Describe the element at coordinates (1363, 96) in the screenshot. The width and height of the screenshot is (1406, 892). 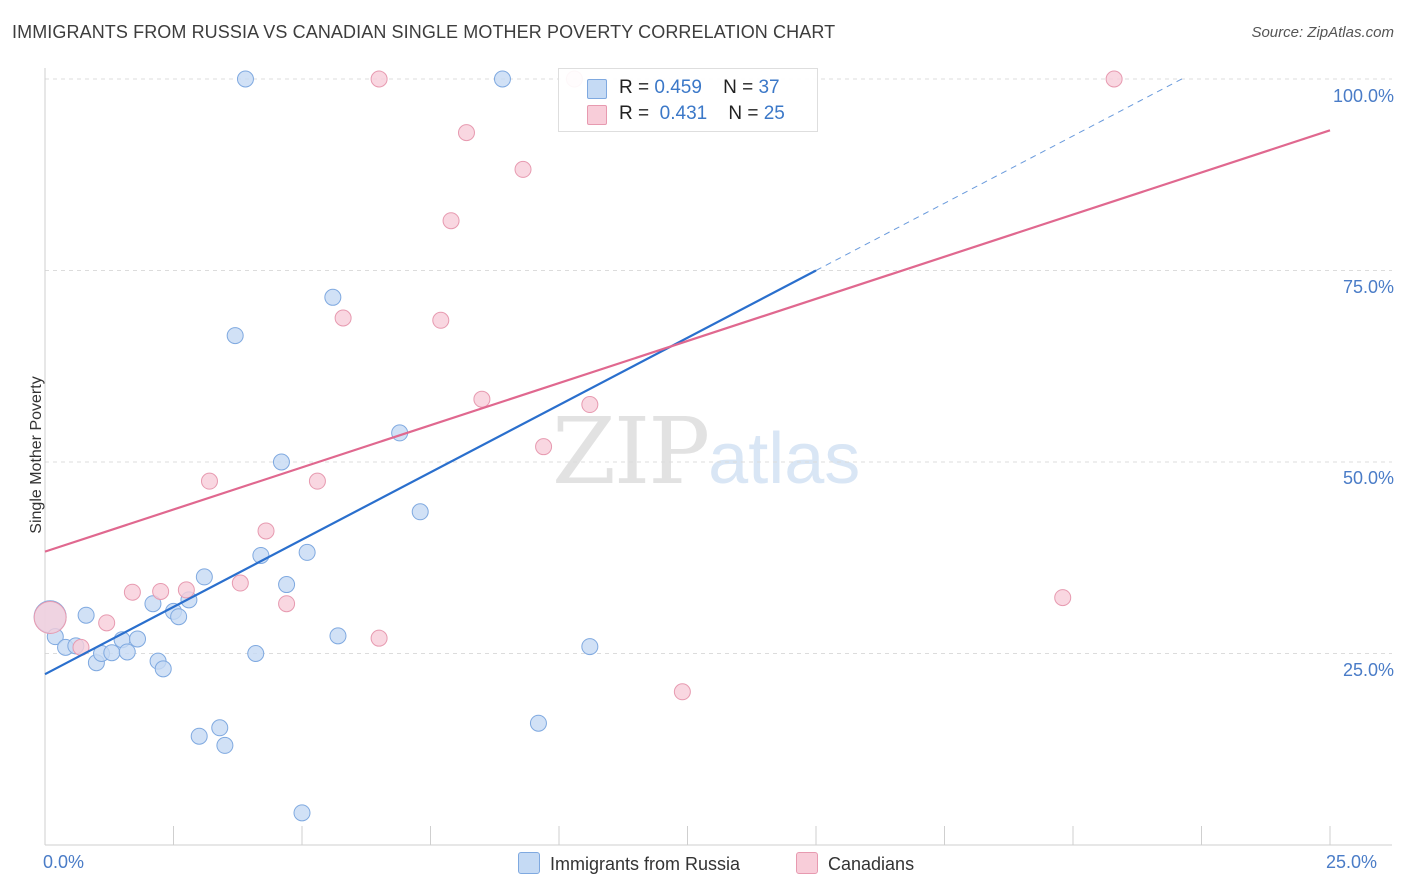
I see `y-tick-label-100: 100.0%` at that location.